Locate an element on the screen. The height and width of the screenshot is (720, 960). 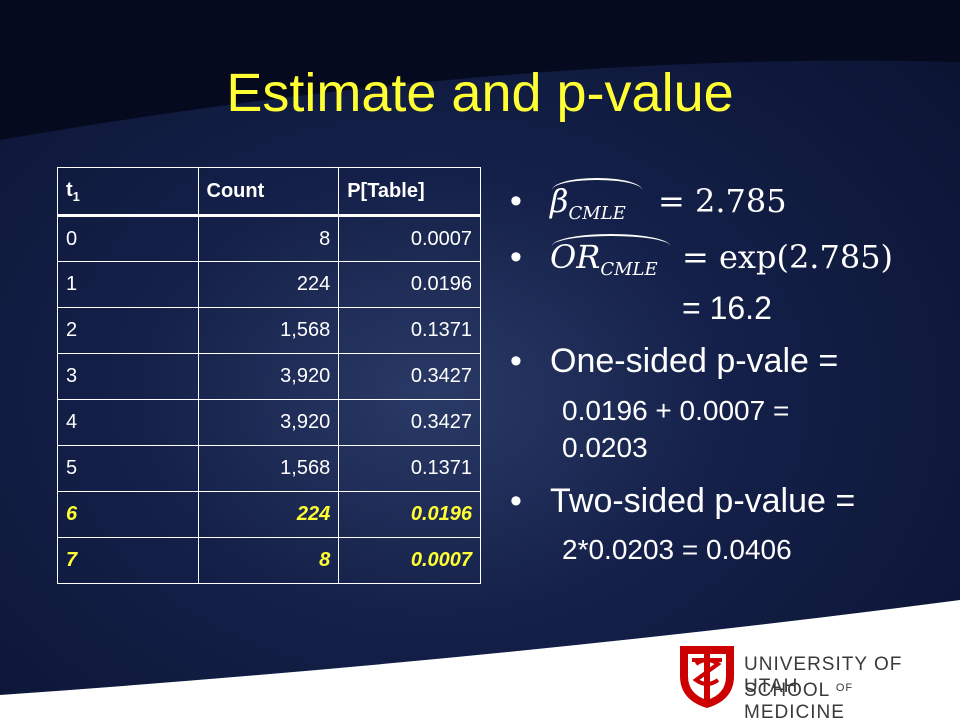
cell-t: 1 is located at coordinates (128, 284).